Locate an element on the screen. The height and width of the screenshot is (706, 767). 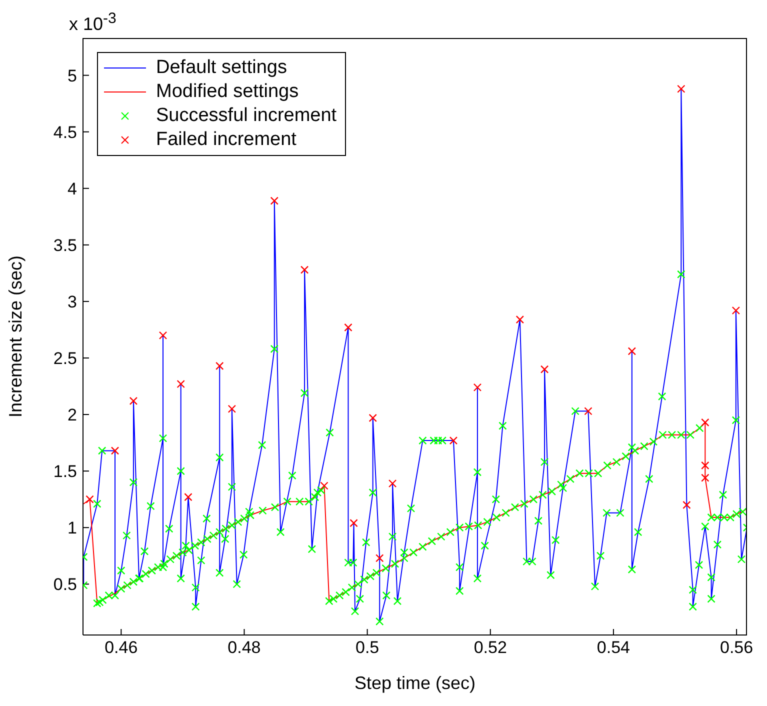
legend-label: Modified settings is located at coordinates (227, 92).